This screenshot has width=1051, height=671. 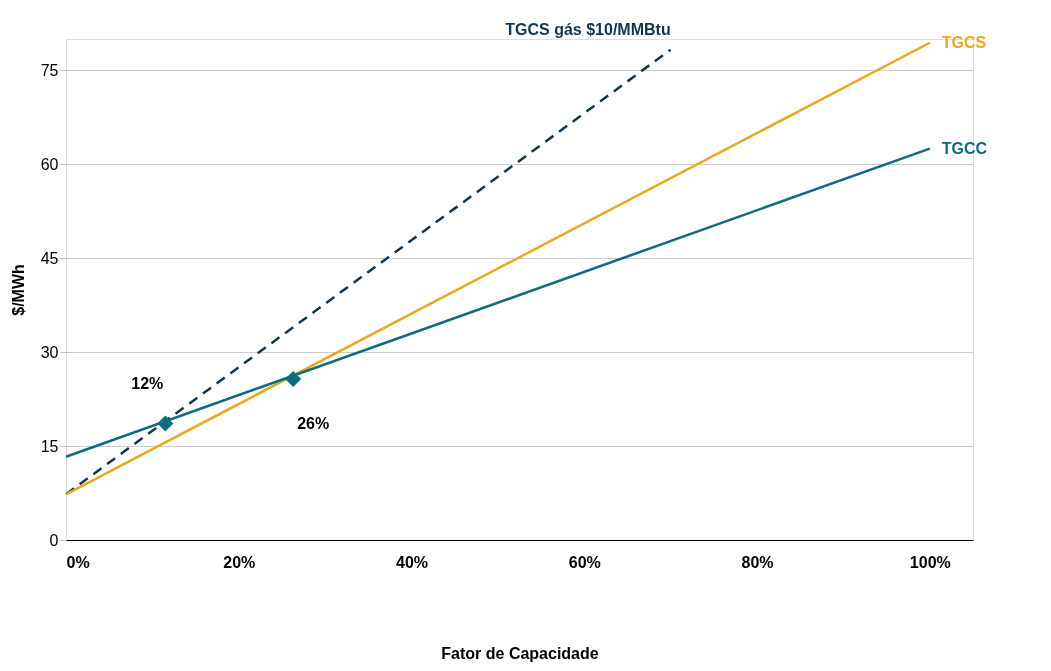 I want to click on x-tick-label: 100%, so click(x=930, y=562).